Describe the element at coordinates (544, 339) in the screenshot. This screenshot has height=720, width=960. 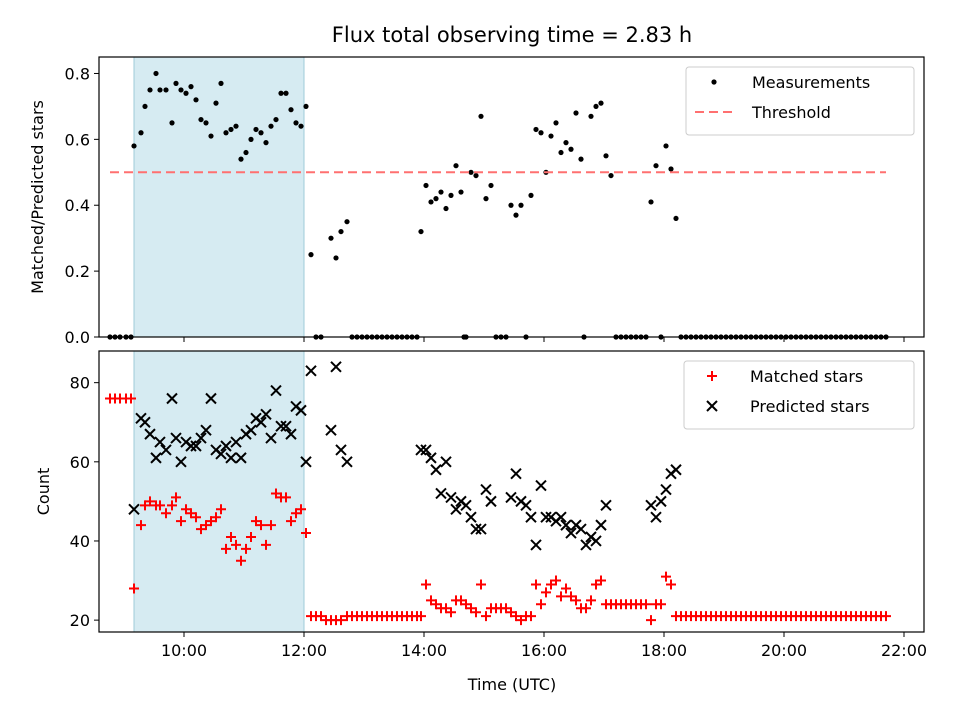
I see `ratio-x-axis` at that location.